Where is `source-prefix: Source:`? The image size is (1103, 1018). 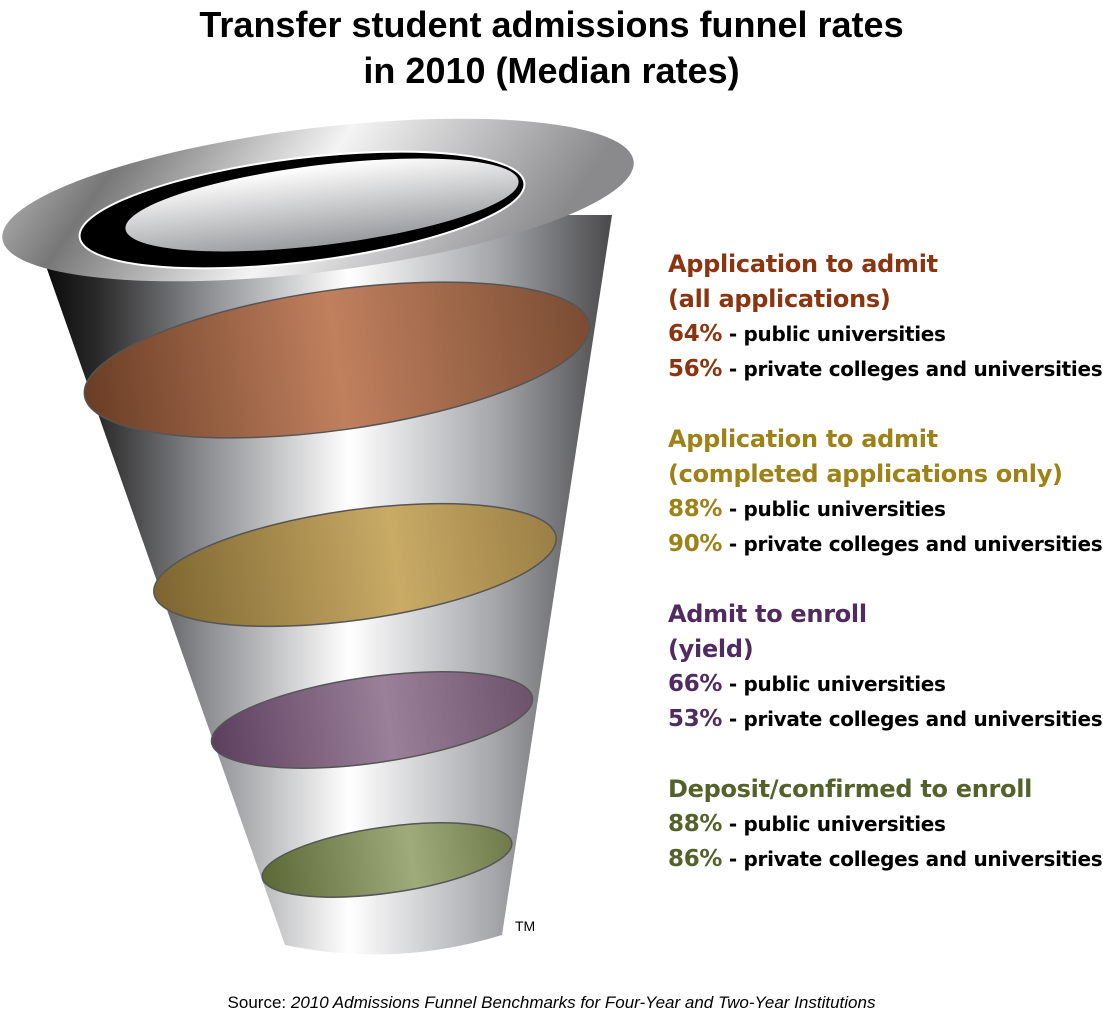 source-prefix: Source: is located at coordinates (259, 1002).